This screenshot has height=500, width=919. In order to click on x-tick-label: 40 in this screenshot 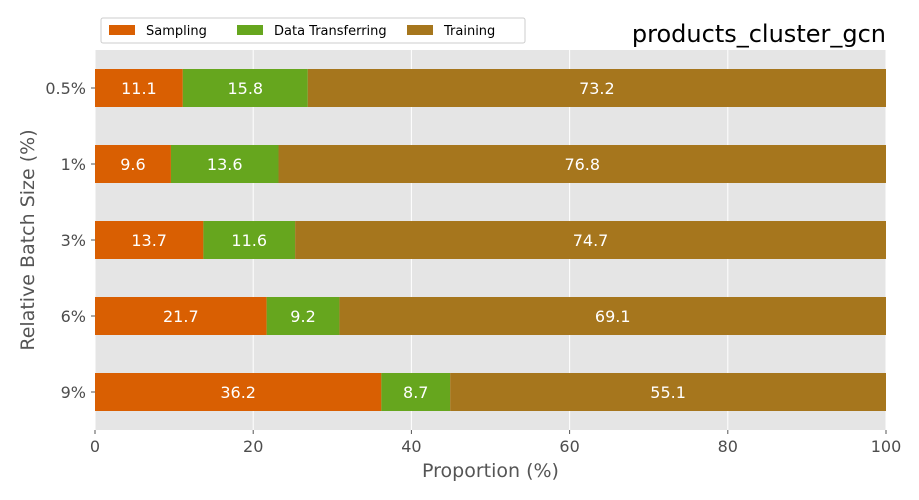, I will do `click(411, 446)`.